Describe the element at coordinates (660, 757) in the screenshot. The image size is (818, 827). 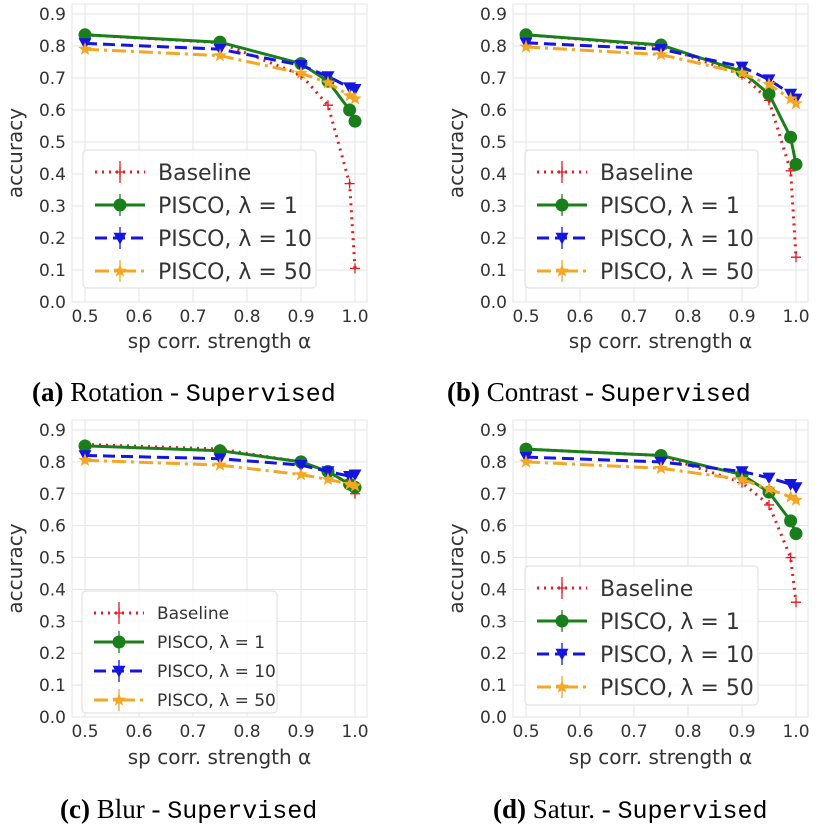
I see `x-axis-label: sp corr. strength α` at that location.